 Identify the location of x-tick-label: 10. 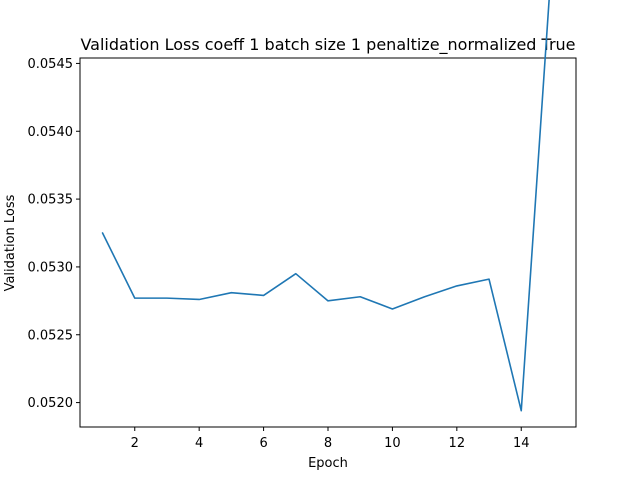
(392, 443).